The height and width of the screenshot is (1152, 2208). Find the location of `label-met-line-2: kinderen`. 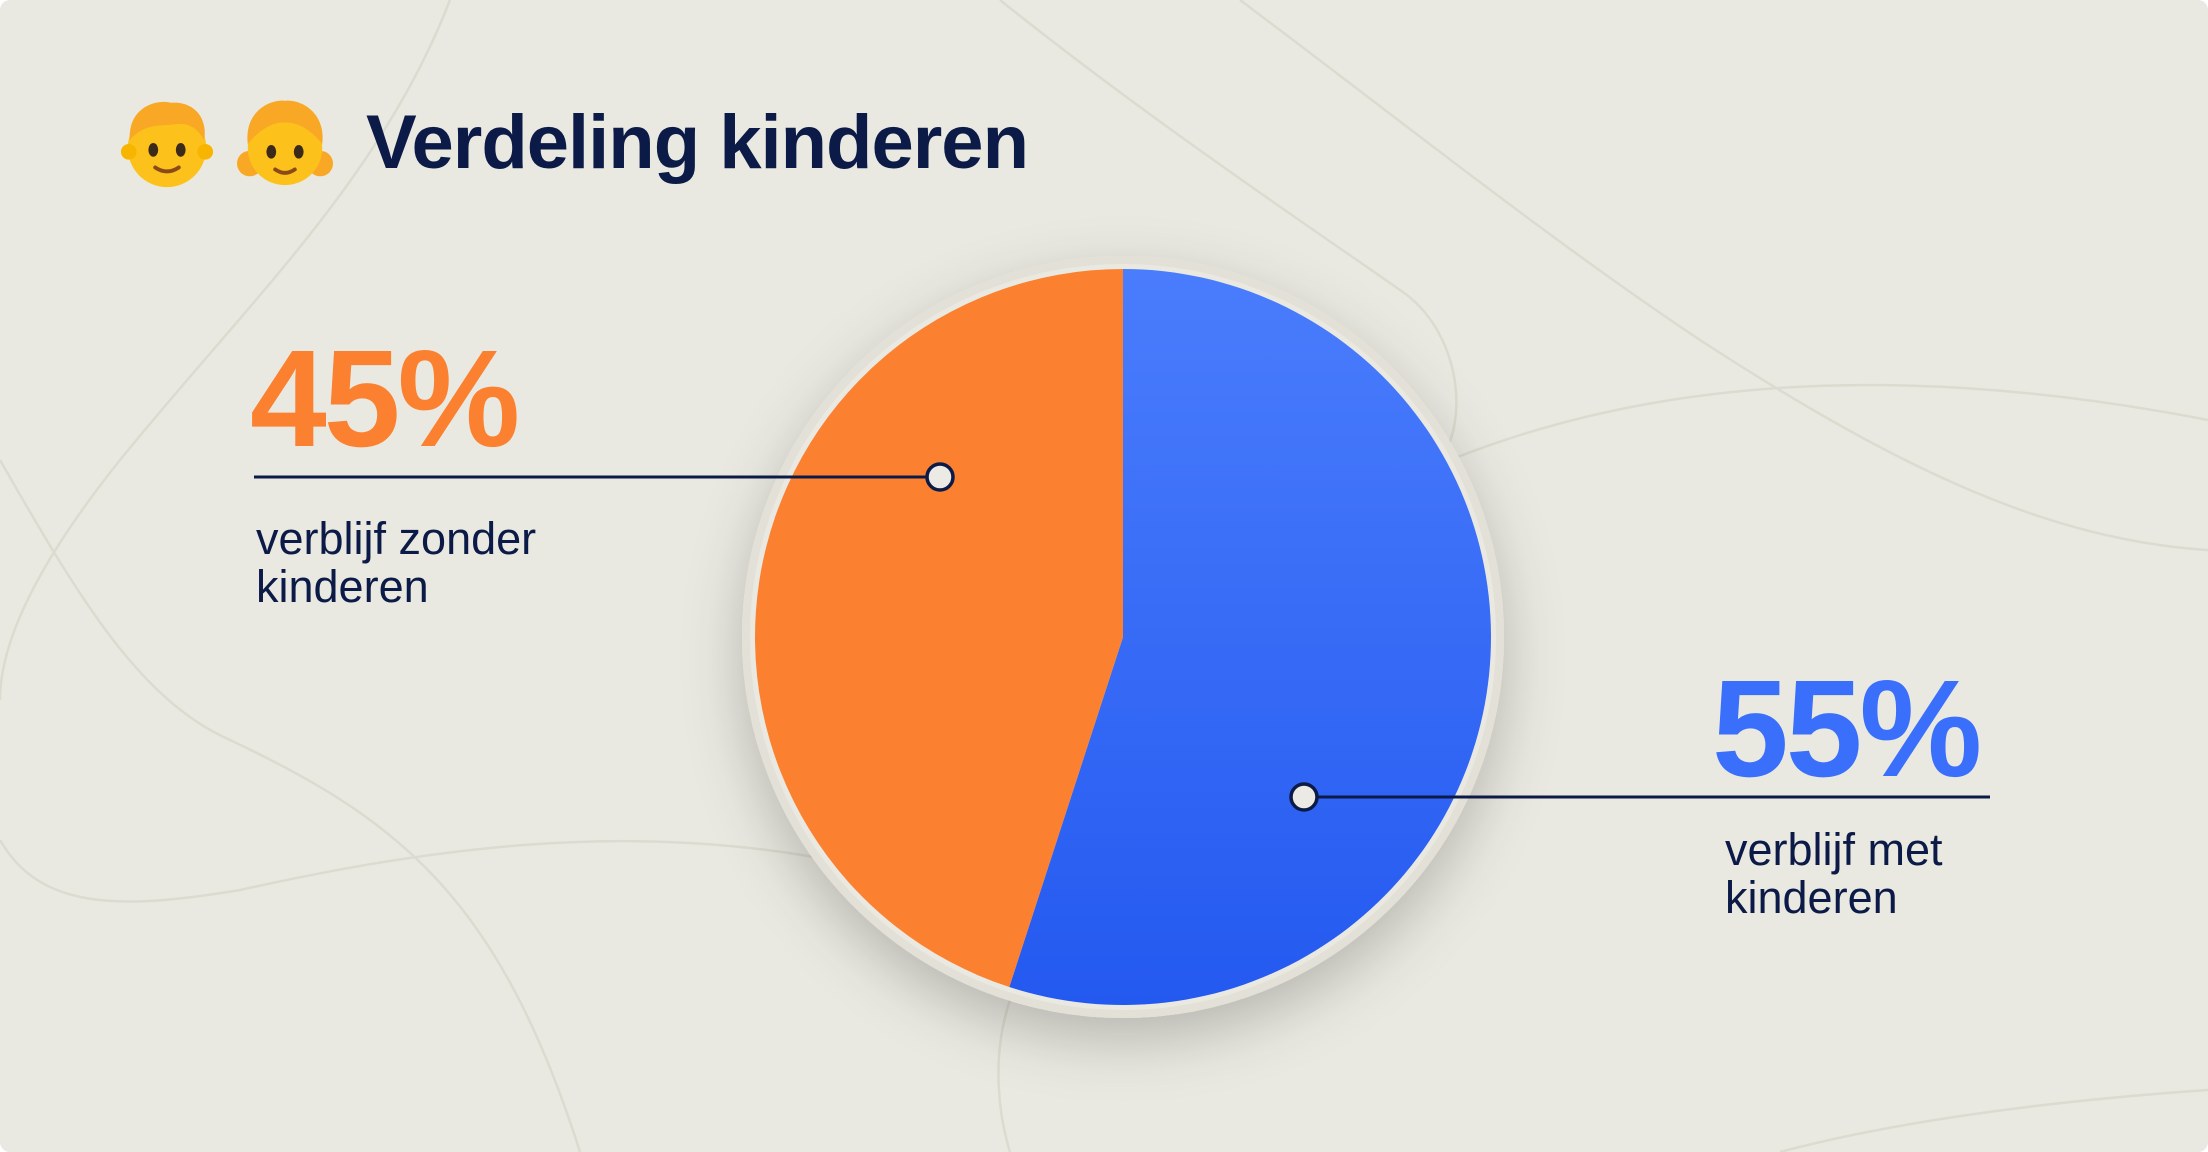

label-met-line-2: kinderen is located at coordinates (1811, 897).